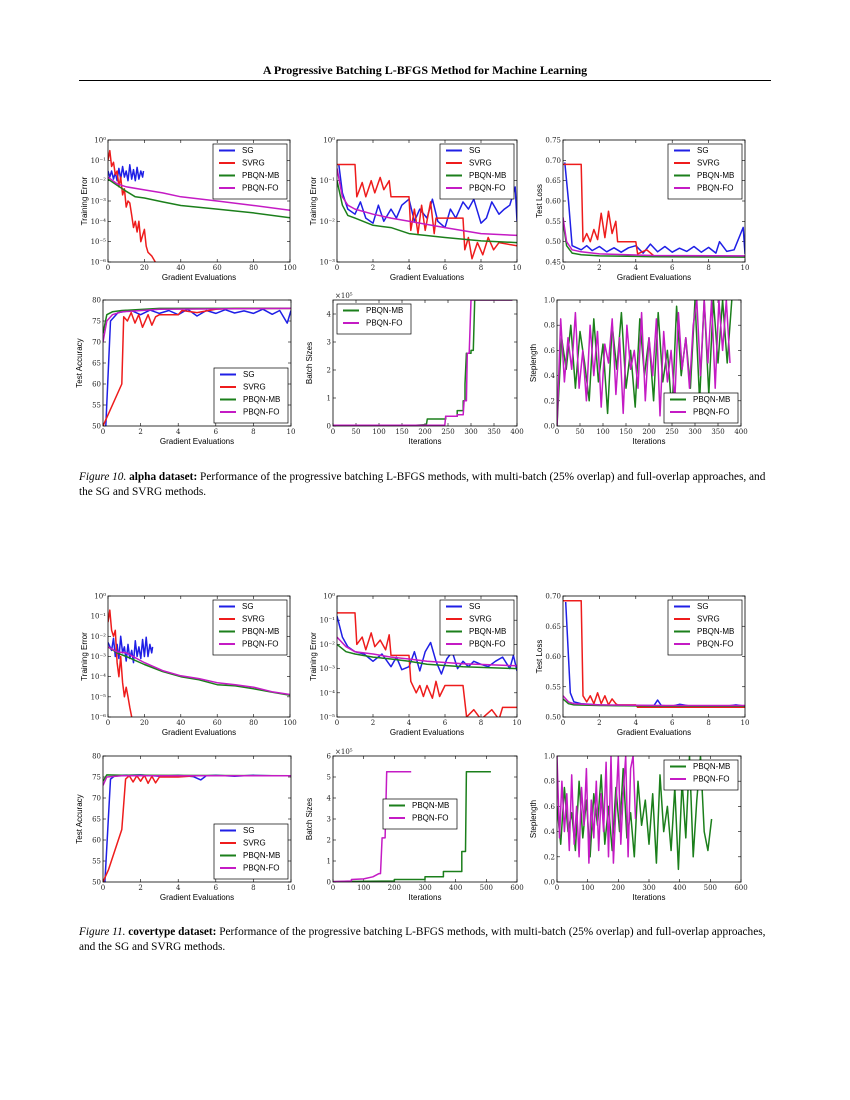  What do you see at coordinates (648, 432) in the screenshot?
I see `x-tick-label: 200` at bounding box center [648, 432].